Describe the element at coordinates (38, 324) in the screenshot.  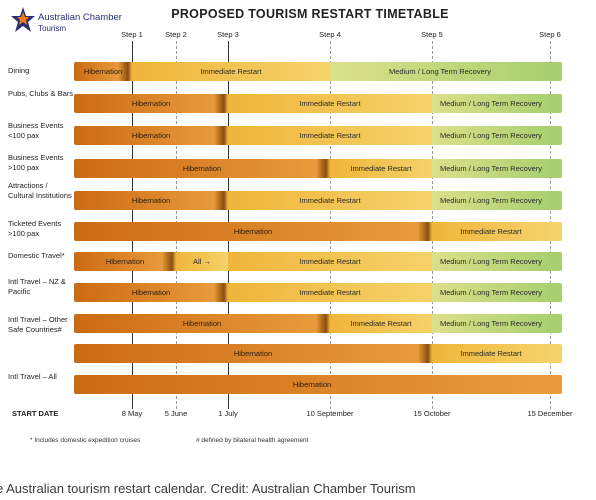
I see `row-label: Intl Travel – Other Safe Countries#` at that location.